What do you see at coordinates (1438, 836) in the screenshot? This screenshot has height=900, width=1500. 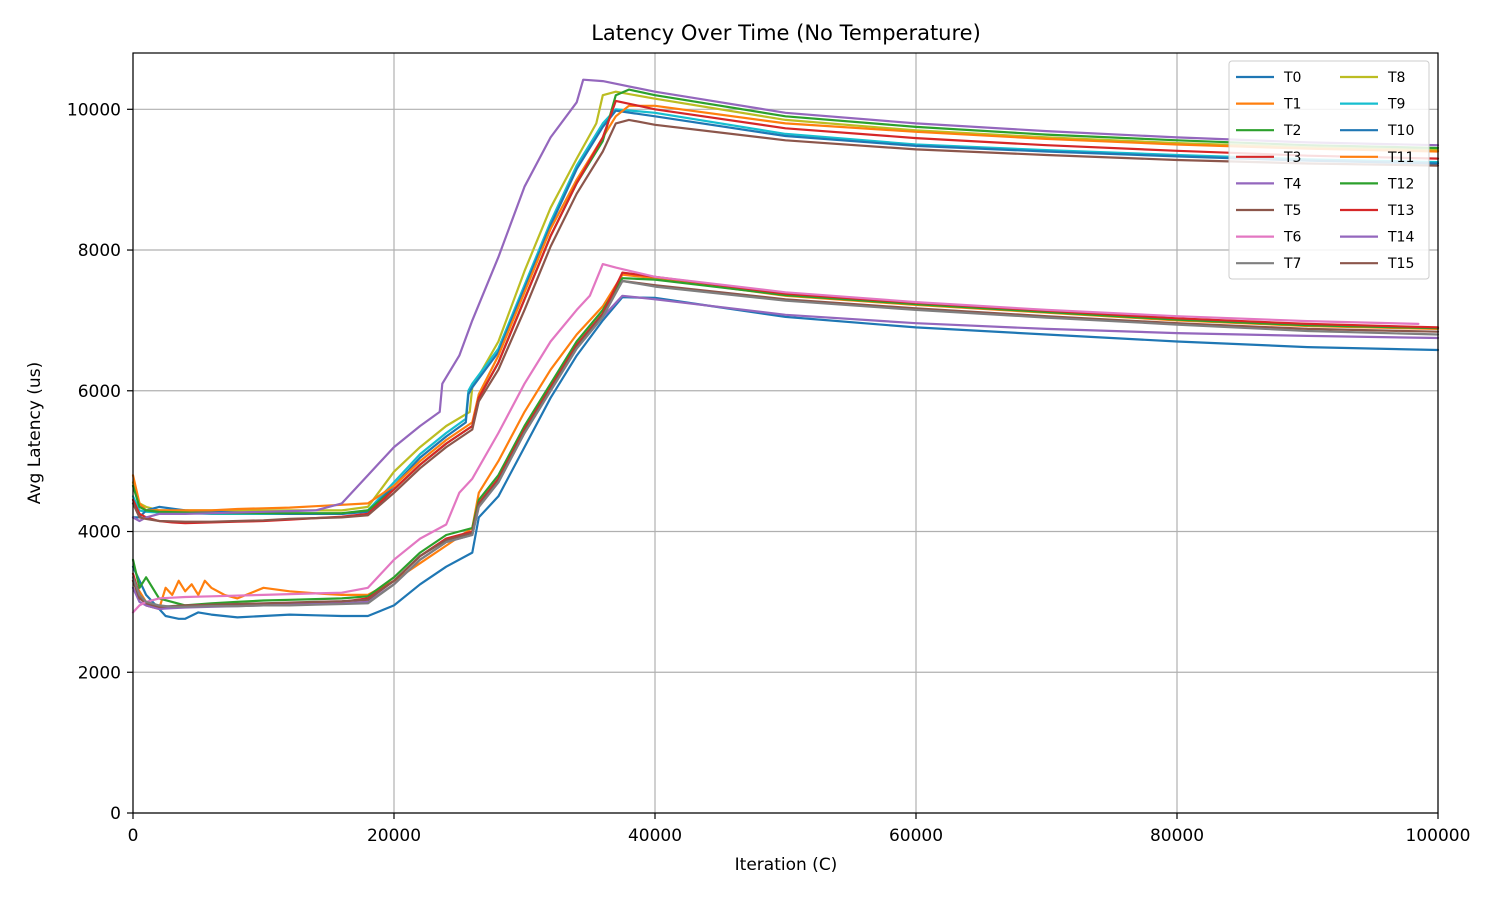 I see `x-tick-label: 100000` at bounding box center [1438, 836].